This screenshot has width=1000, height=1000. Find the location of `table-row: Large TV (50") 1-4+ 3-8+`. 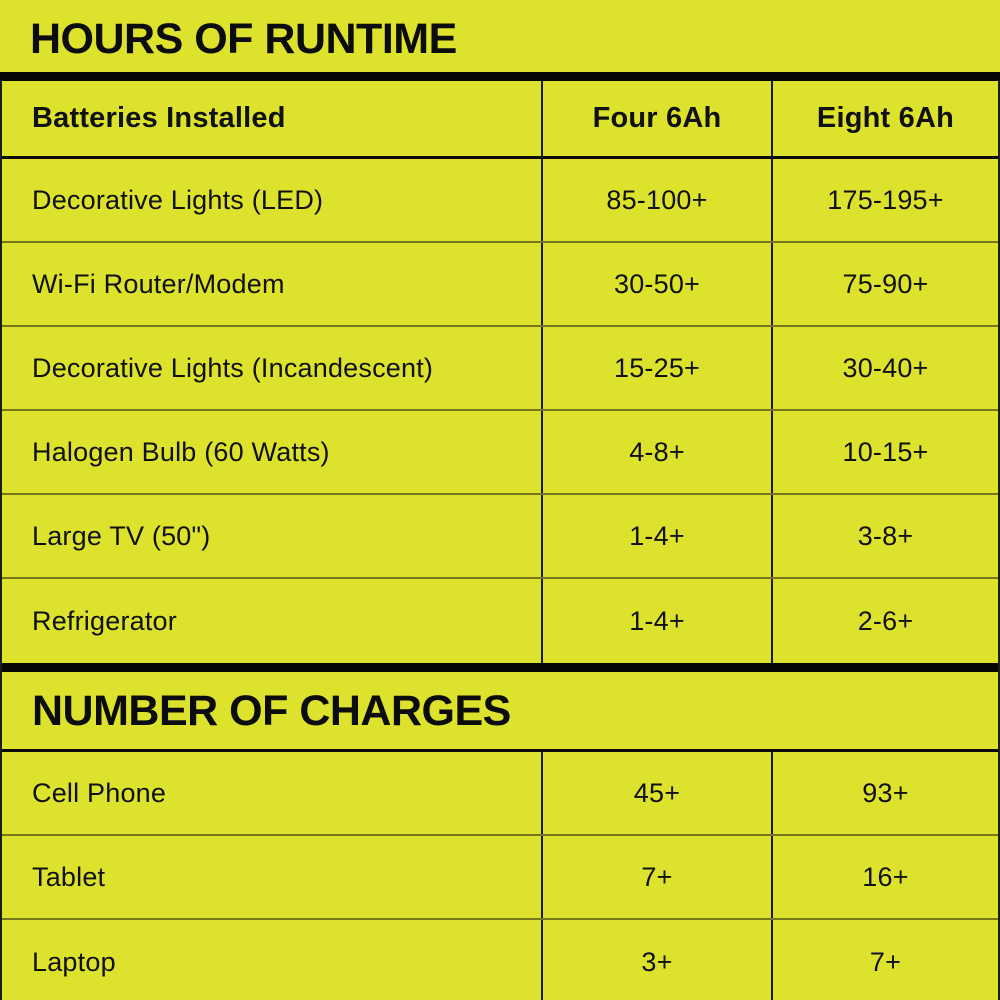

table-row: Large TV (50") 1-4+ 3-8+ is located at coordinates (500, 537).